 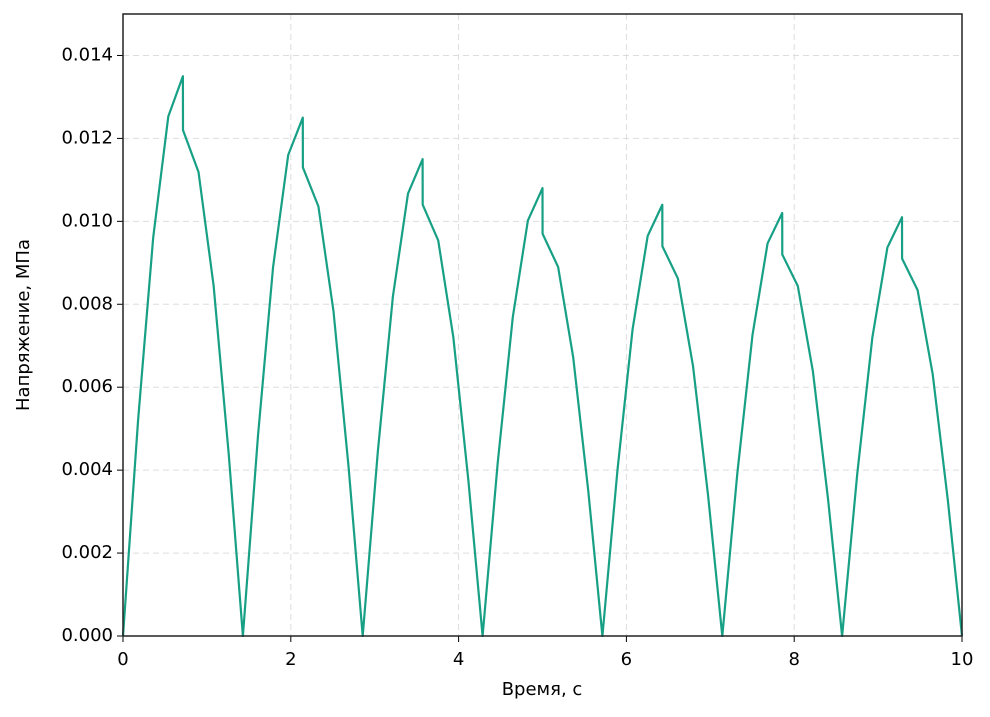 What do you see at coordinates (626, 659) in the screenshot?
I see `x-tick-label: 6` at bounding box center [626, 659].